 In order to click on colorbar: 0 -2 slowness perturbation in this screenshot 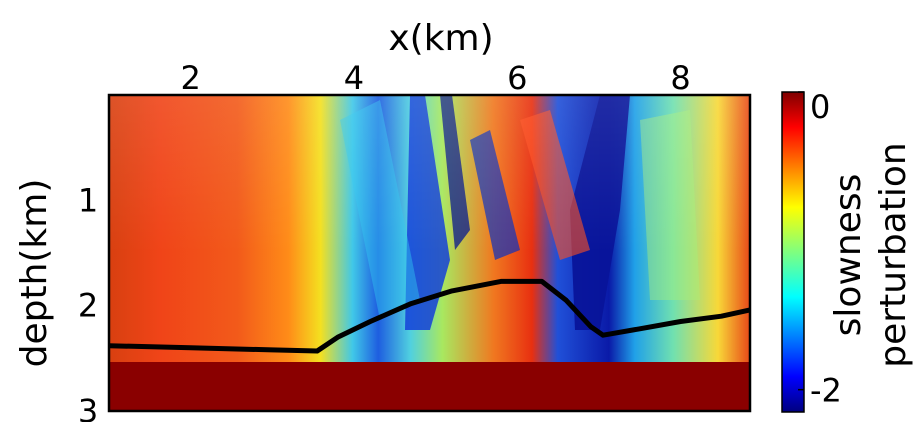, I will do `click(847, 250)`.